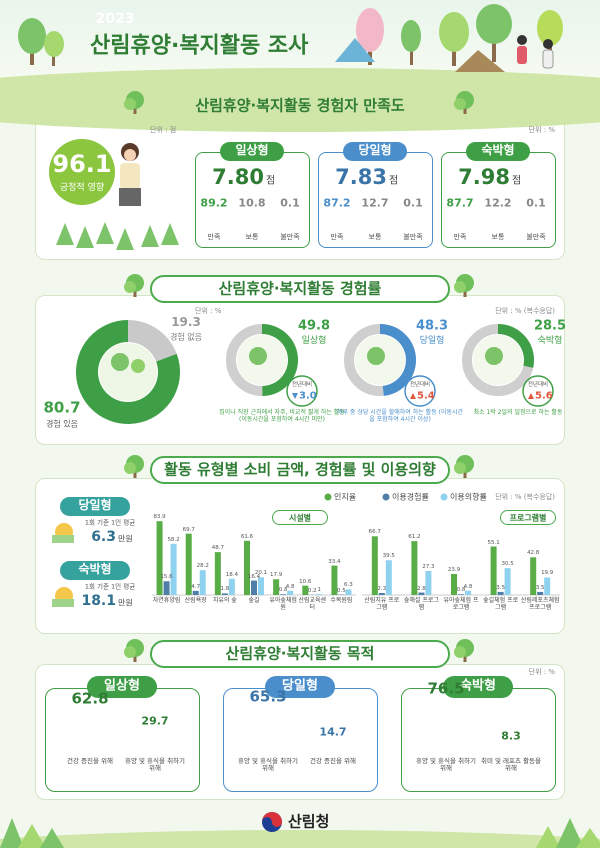 Image resolution: width=600 pixels, height=848 pixels. Describe the element at coordinates (454, 569) in the screenshot. I see `bar-value: 23.9` at that location.